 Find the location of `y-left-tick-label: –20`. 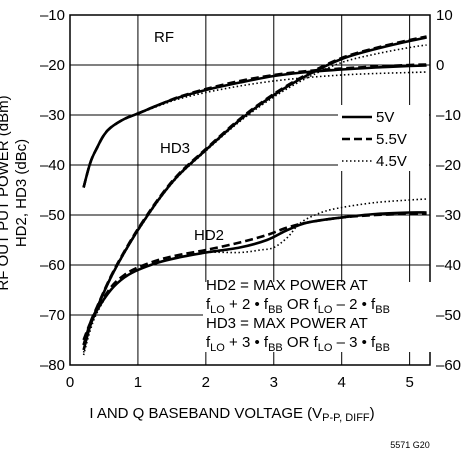

y-left-tick-label: –20 is located at coordinates (52, 65).